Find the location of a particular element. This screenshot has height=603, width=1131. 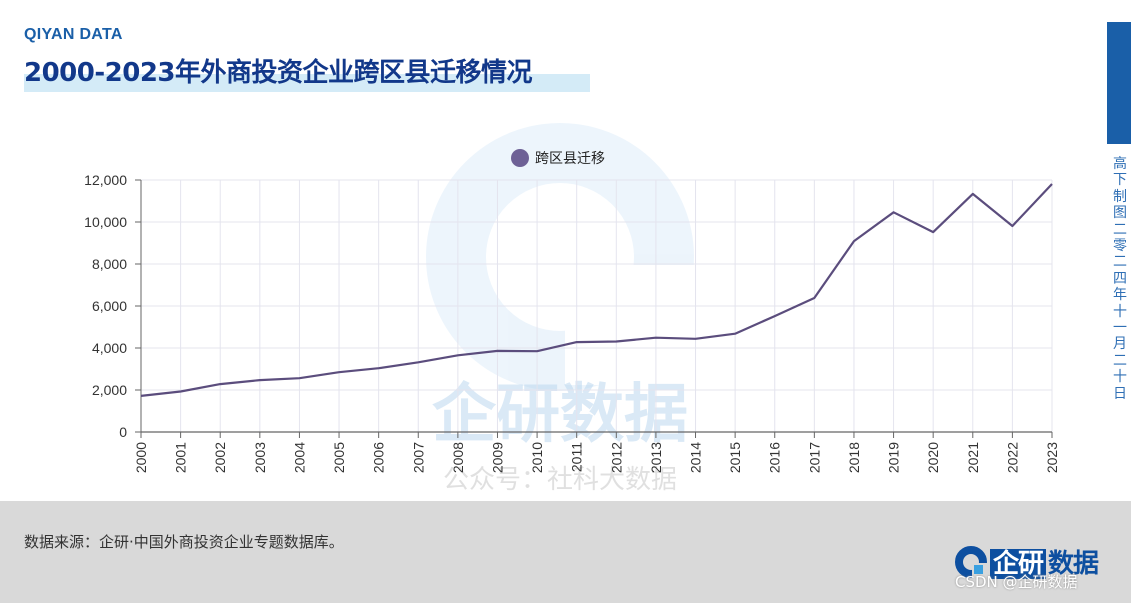

logo-mark-icon is located at coordinates (971, 562).